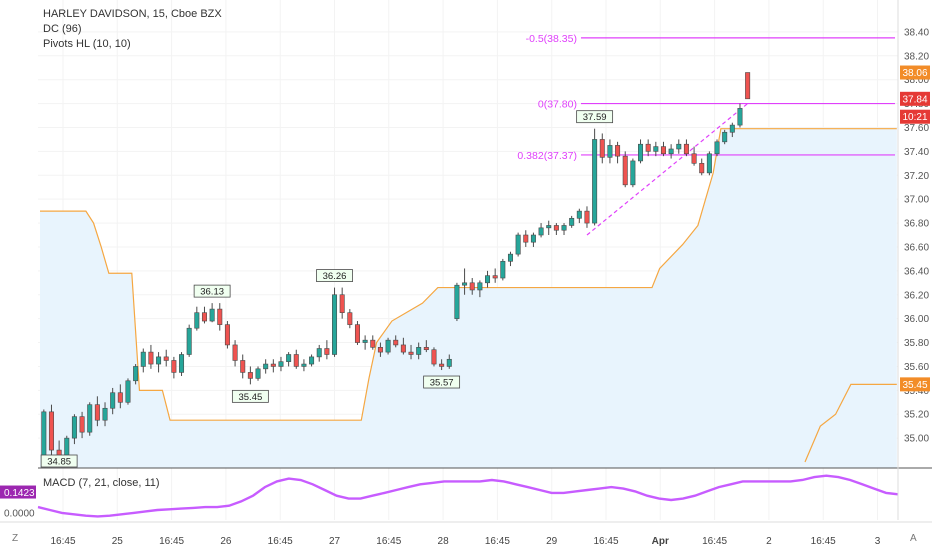 The height and width of the screenshot is (550, 932). Describe the element at coordinates (916, 80) in the screenshot. I see `price-axis-tick: 38.00` at that location.